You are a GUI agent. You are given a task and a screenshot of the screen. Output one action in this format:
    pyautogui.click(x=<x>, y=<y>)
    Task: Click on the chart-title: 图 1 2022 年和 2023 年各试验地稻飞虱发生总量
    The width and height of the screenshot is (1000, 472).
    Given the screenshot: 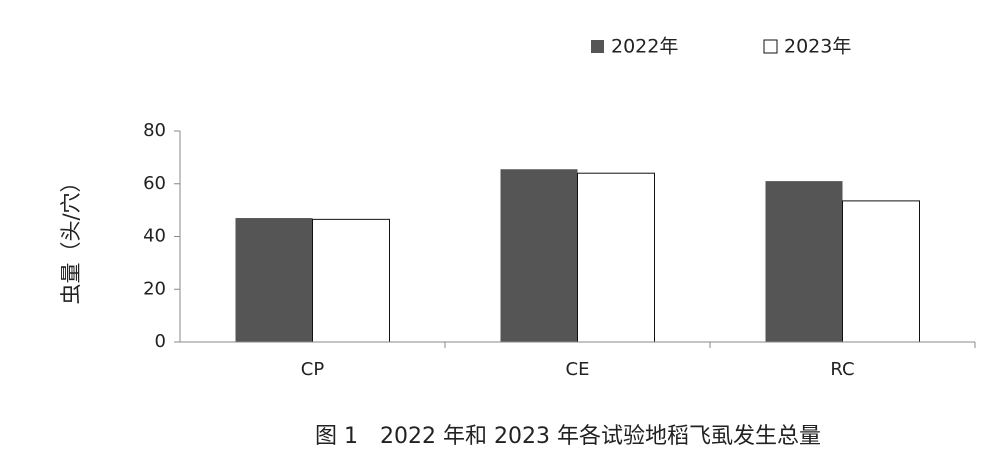 What is the action you would take?
    pyautogui.click(x=568, y=436)
    